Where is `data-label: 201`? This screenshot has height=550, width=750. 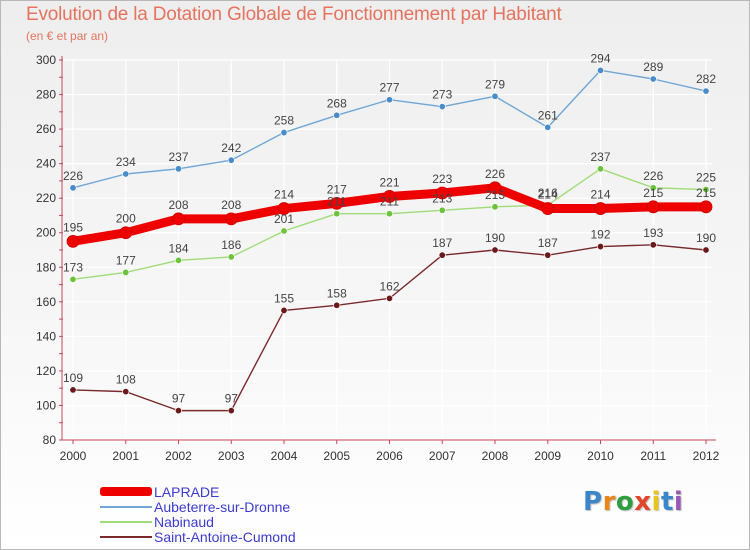
data-label: 201 is located at coordinates (284, 219).